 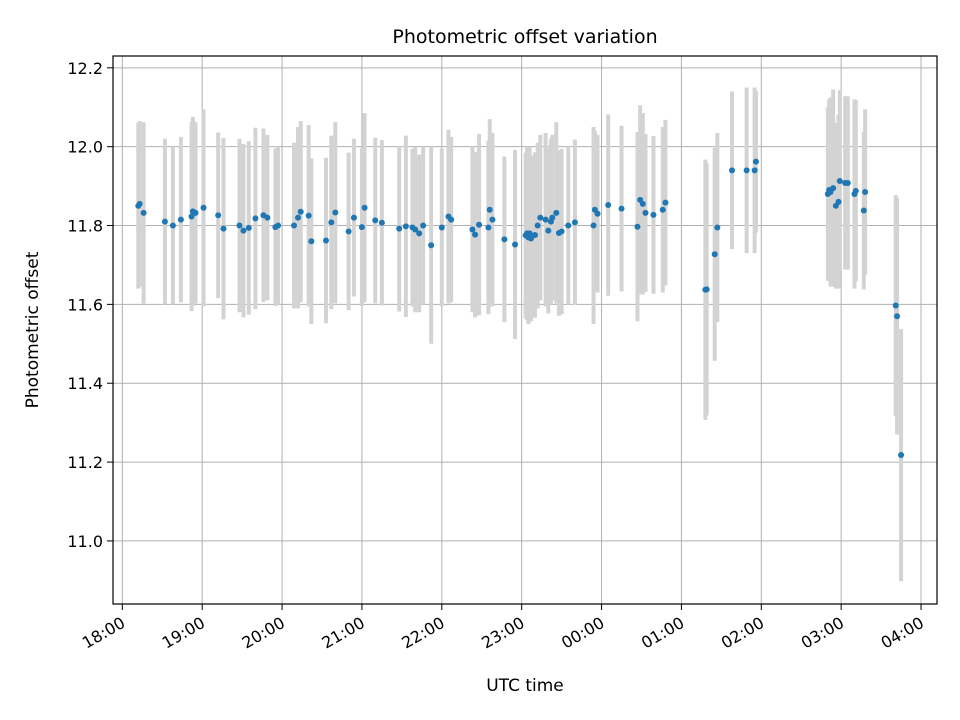 What do you see at coordinates (85, 304) in the screenshot?
I see `y-tick-label: 11.6` at bounding box center [85, 304].